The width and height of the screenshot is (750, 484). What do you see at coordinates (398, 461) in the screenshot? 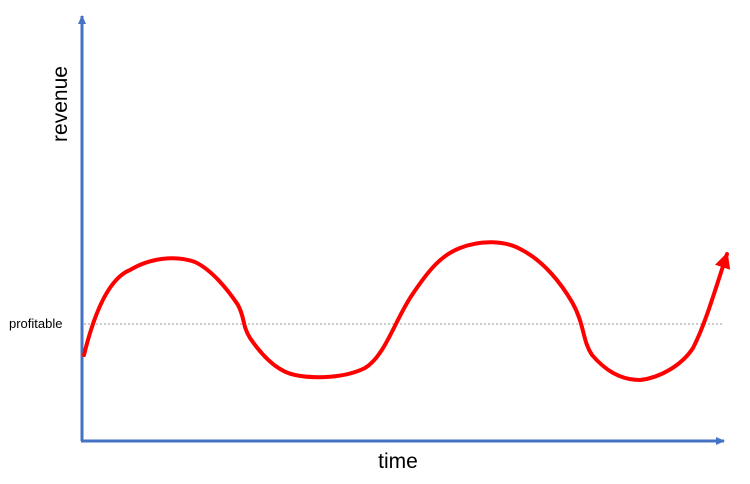
I see `x-axis-label: time` at bounding box center [398, 461].